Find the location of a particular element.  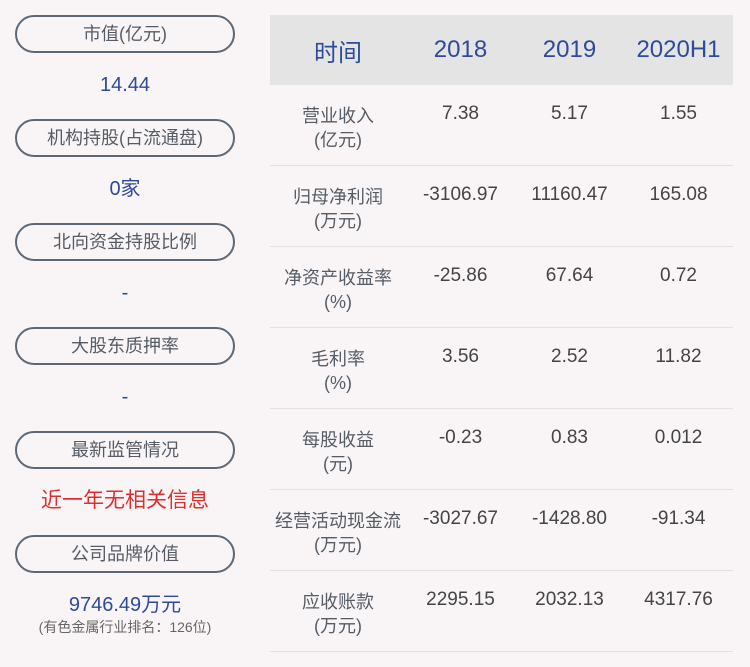

row-label-unit: (元) is located at coordinates (338, 464).